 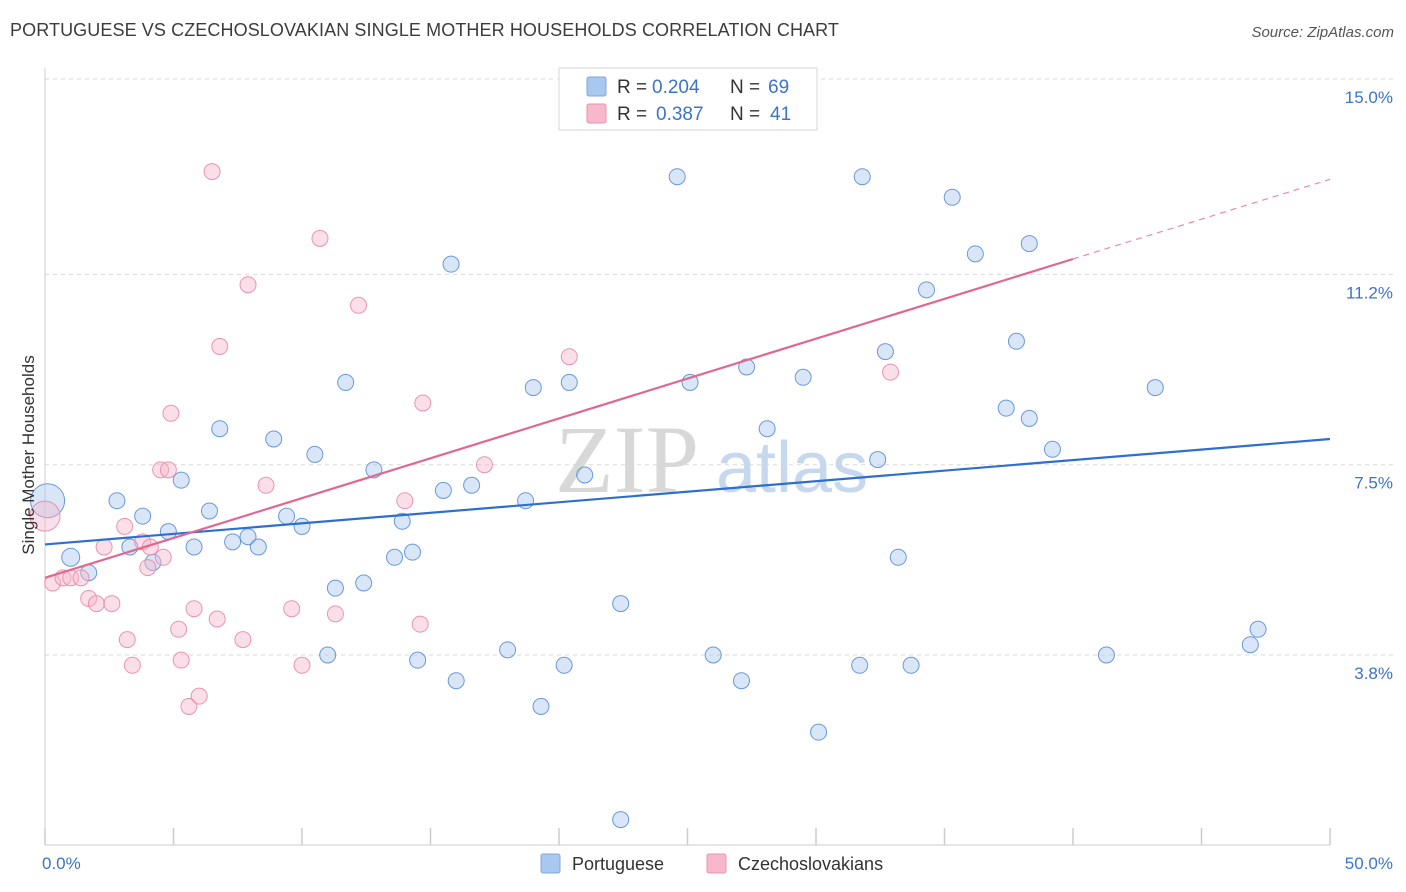 What do you see at coordinates (632, 114) in the screenshot?
I see `legend-r-label-czechoslovakians: R =` at bounding box center [632, 114].